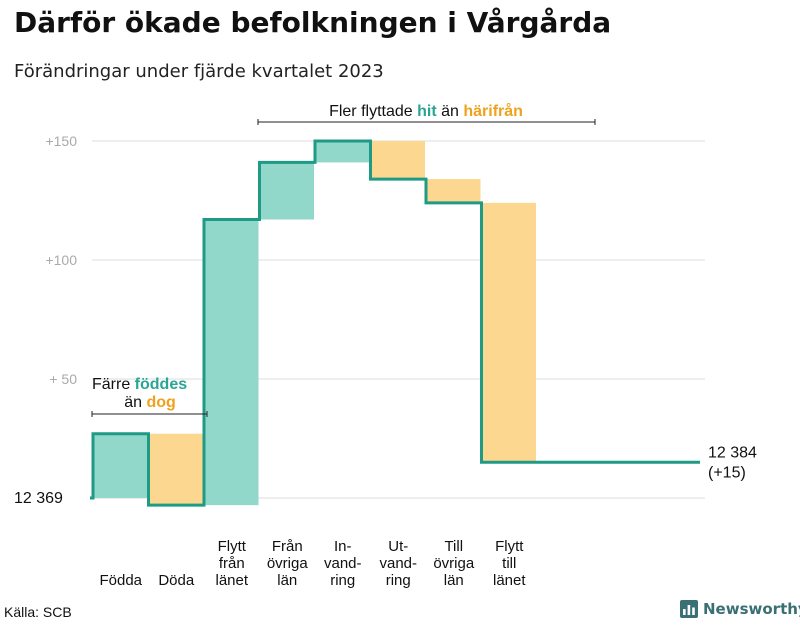 The width and height of the screenshot is (800, 625). What do you see at coordinates (453, 546) in the screenshot?
I see `category-label: Till` at bounding box center [453, 546].